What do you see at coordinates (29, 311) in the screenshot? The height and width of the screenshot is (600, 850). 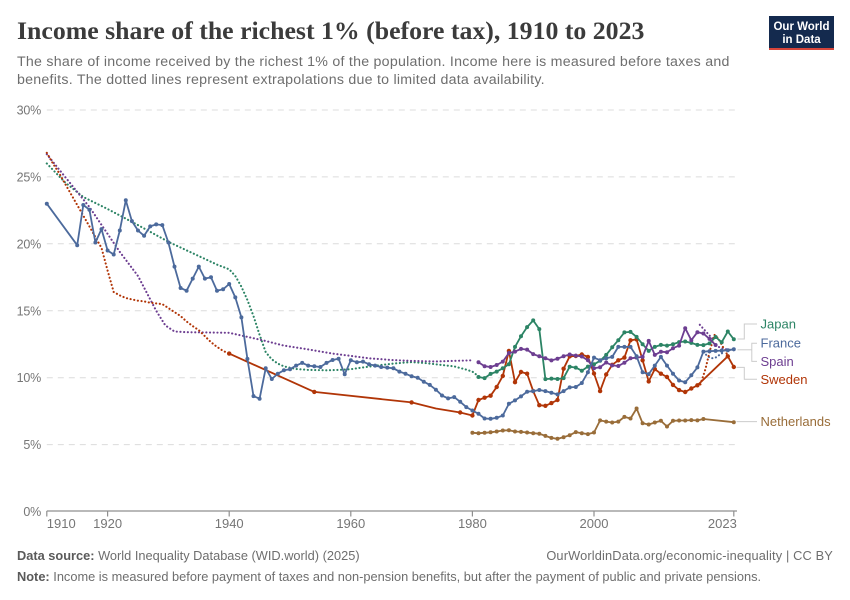 I see `svg-text: 15%` at bounding box center [29, 311].